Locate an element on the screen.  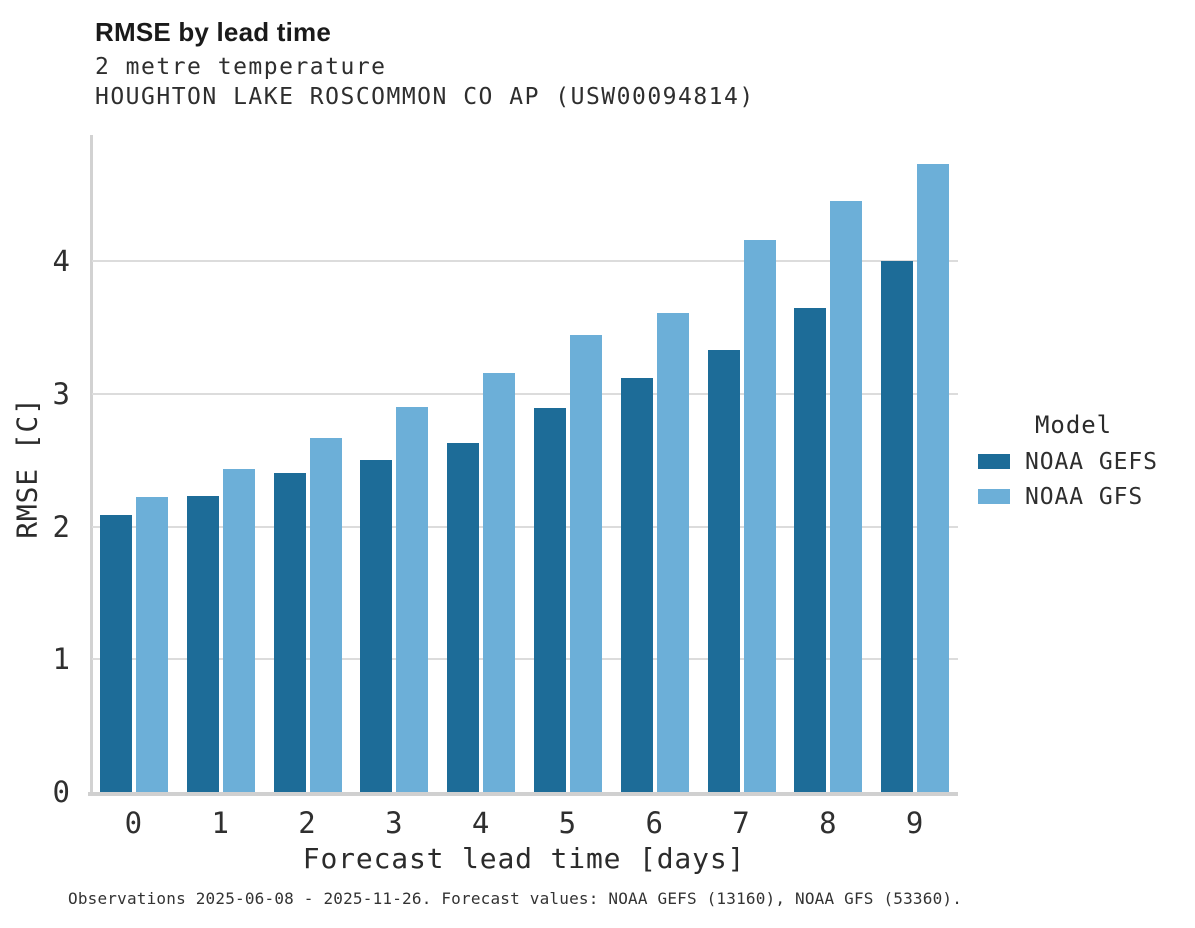
y-axis-spine is located at coordinates (91, 465).